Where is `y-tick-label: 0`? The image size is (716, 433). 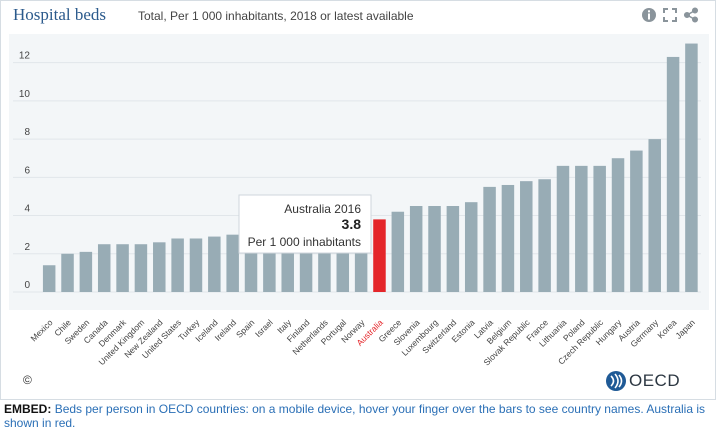 y-tick-label: 0 is located at coordinates (27, 285).